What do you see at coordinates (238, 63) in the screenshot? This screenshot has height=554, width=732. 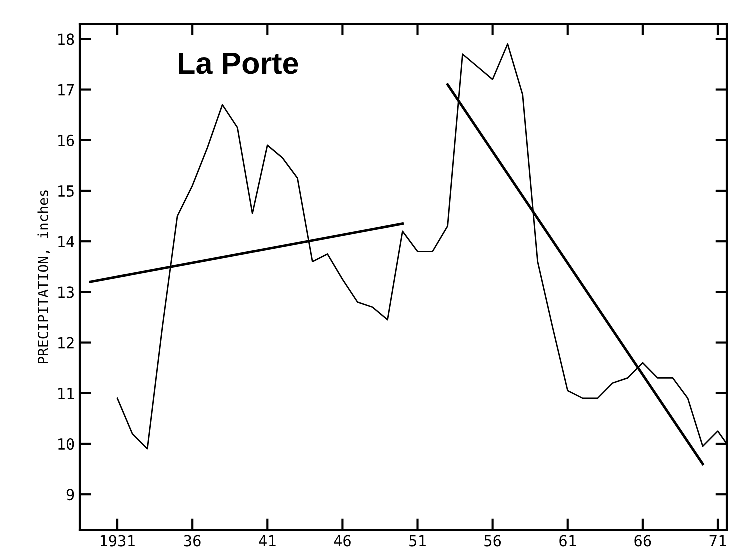 I see `text: La Porte` at bounding box center [238, 63].